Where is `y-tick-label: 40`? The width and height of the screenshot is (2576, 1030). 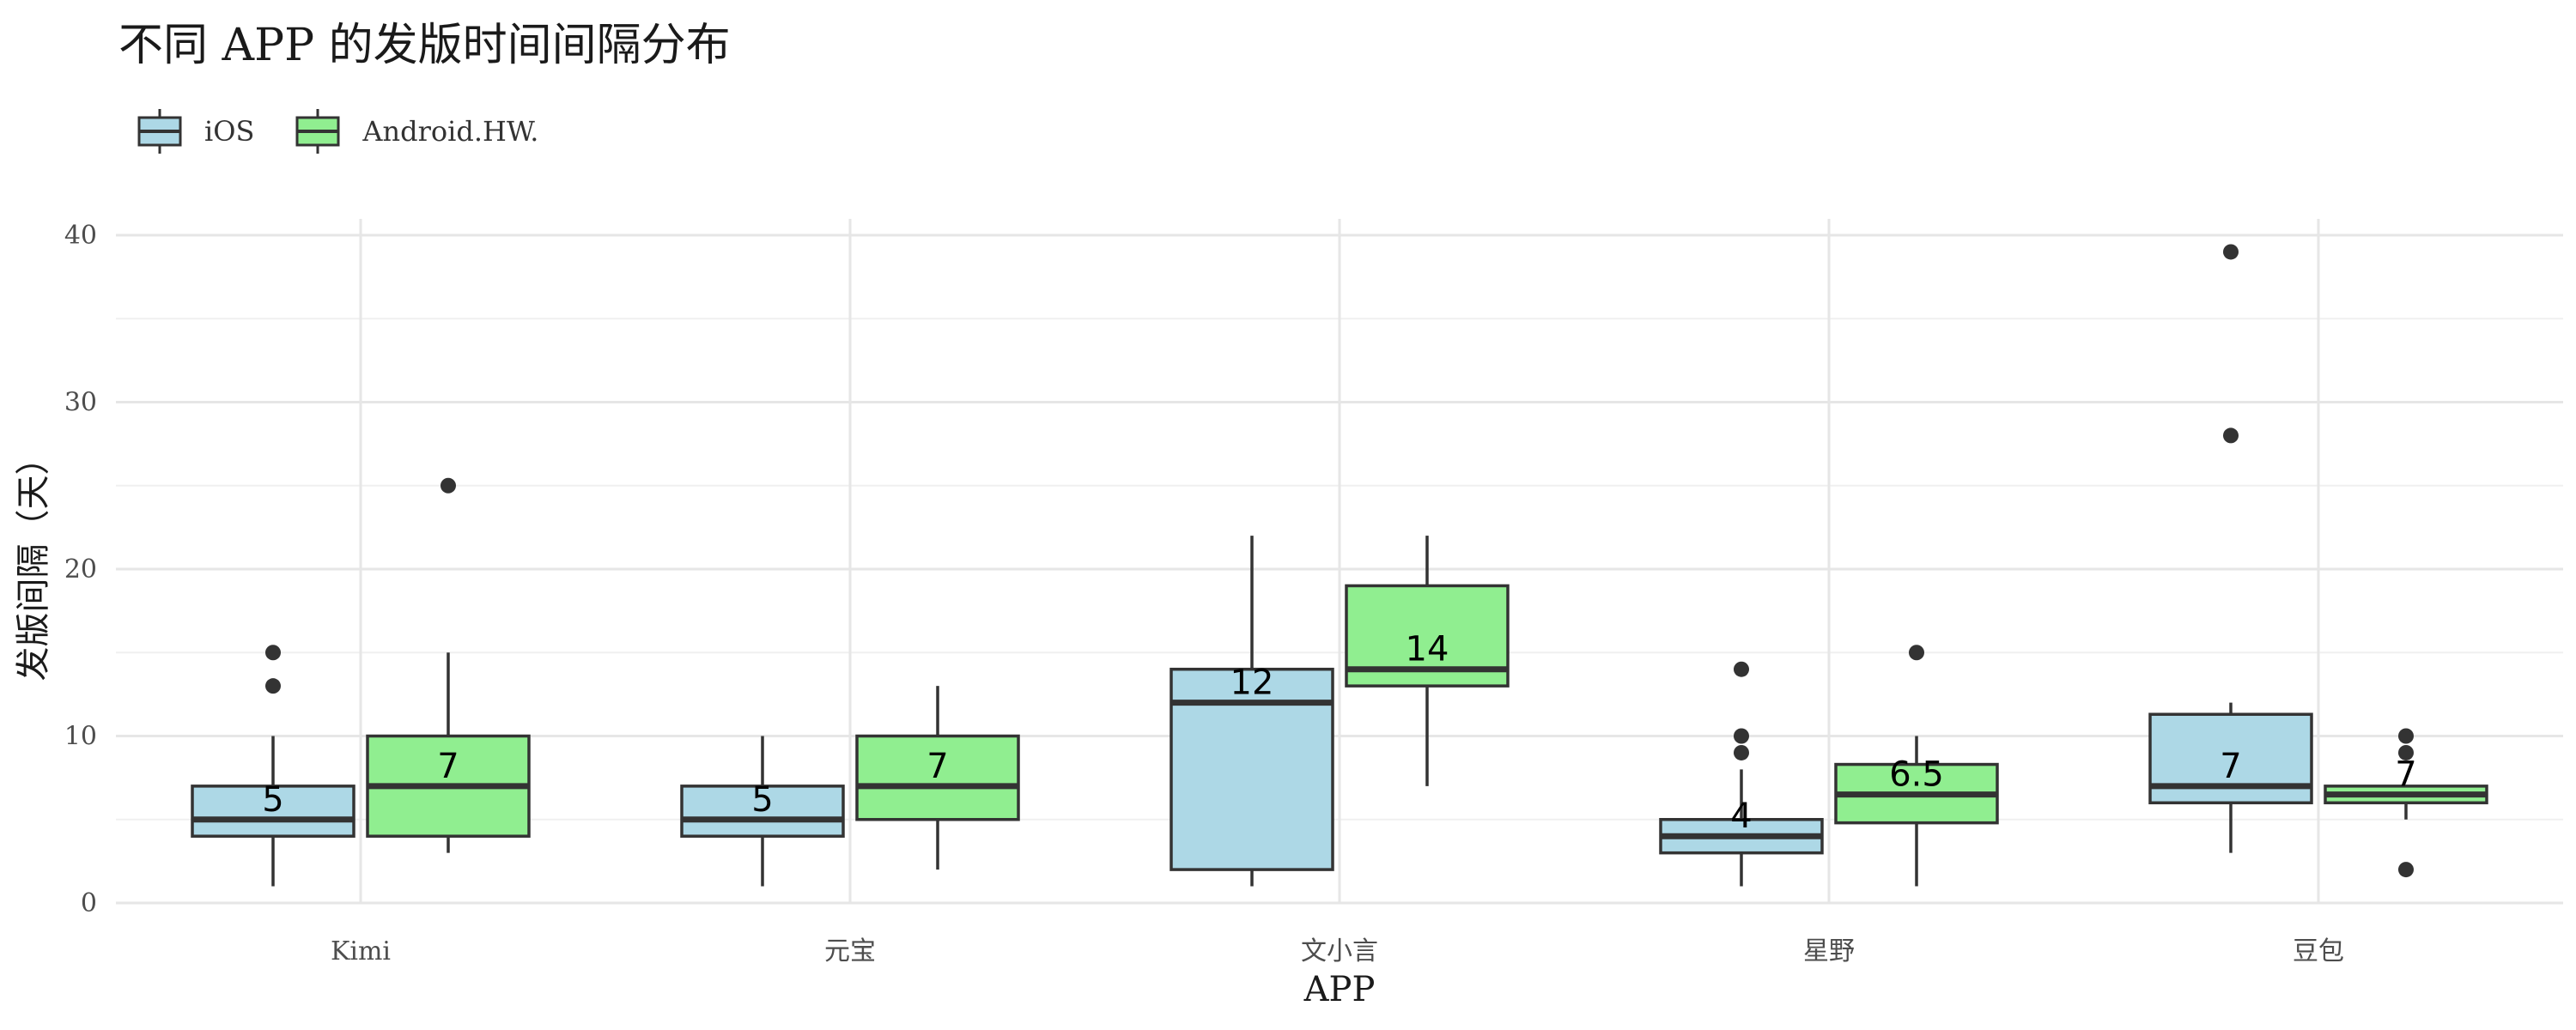
y-tick-label: 40 is located at coordinates (80, 236).